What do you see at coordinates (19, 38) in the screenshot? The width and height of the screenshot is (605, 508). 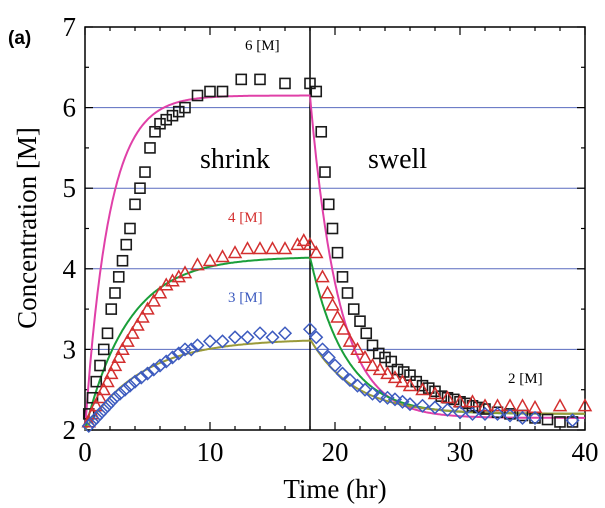 I see `panel-label: (a)` at bounding box center [19, 38].